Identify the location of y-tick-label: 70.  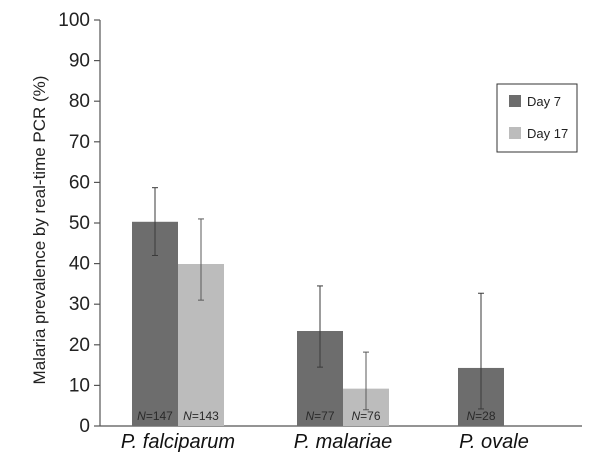
(79, 142).